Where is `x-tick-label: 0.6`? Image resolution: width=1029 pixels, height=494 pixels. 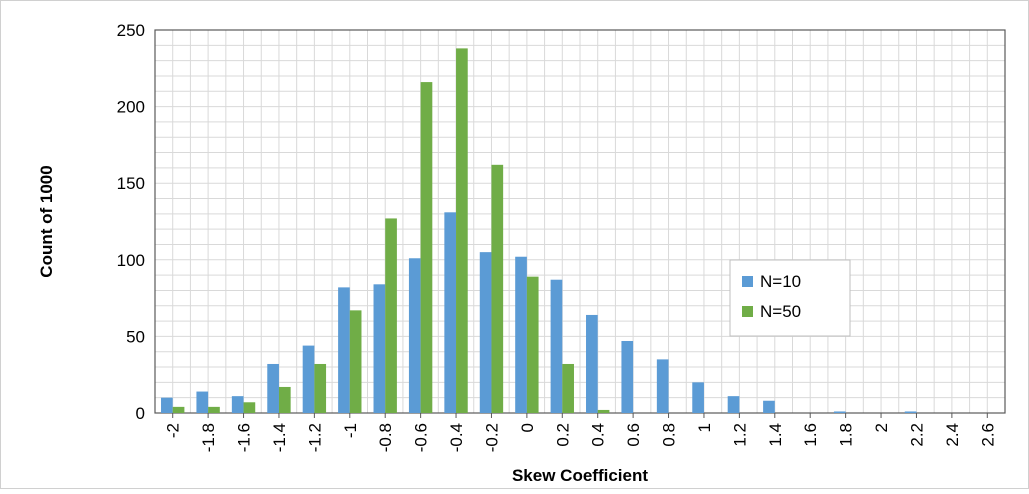 x-tick-label: 0.6 is located at coordinates (633, 435).